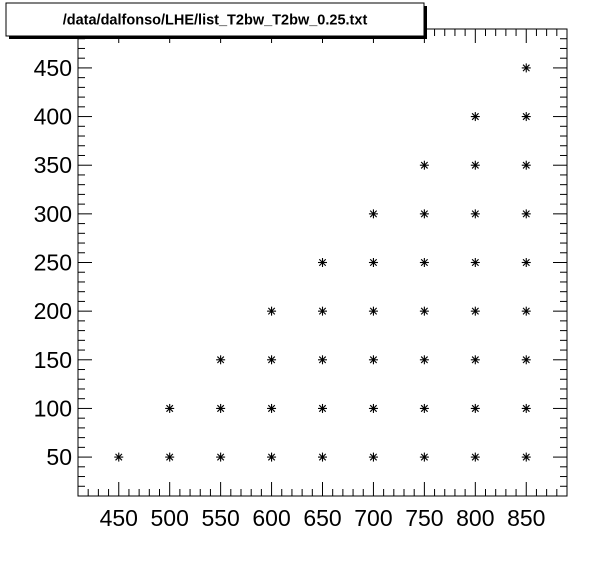  I want to click on x-tick-labels: 450 500 550 600 650 700 750 800 850, so click(323, 518).